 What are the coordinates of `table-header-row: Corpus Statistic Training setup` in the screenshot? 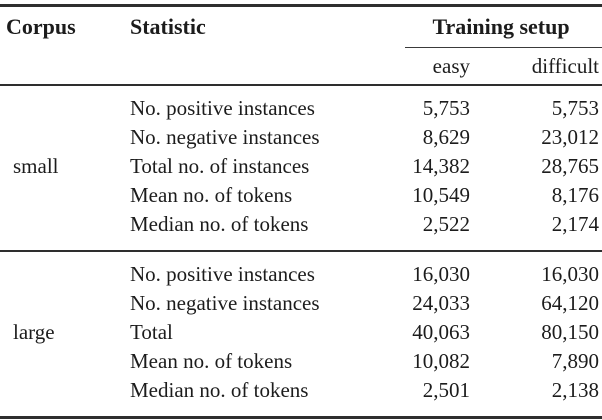 It's located at (301, 27).